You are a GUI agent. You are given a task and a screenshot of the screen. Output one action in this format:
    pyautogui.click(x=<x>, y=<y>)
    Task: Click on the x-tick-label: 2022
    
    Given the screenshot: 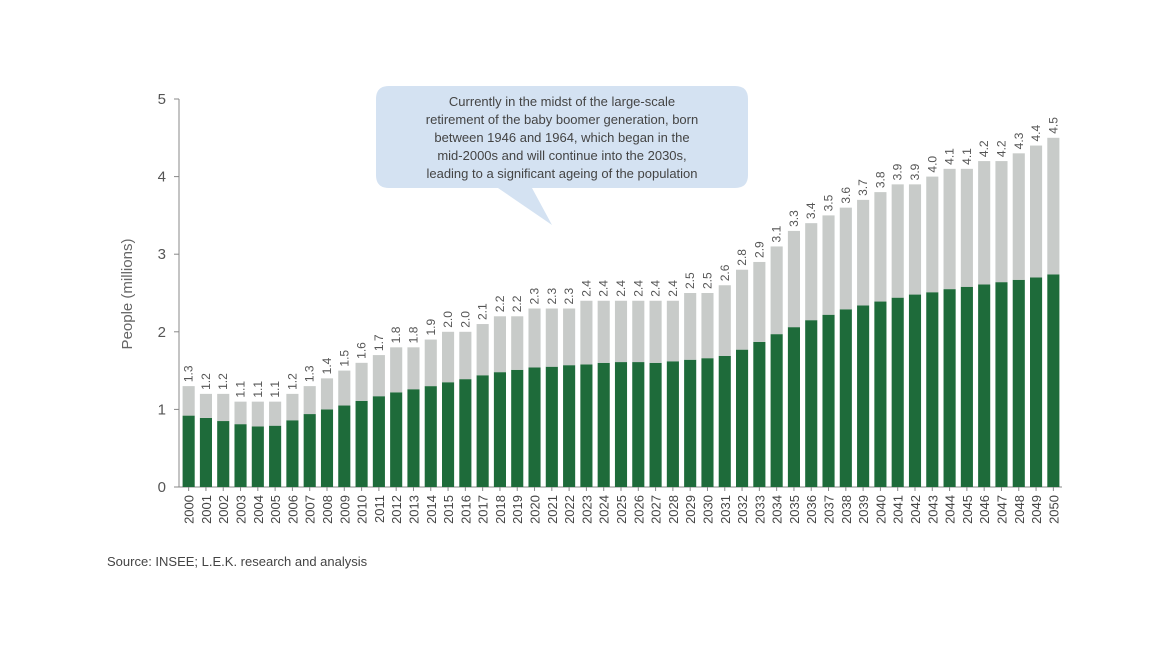 What is the action you would take?
    pyautogui.click(x=569, y=509)
    